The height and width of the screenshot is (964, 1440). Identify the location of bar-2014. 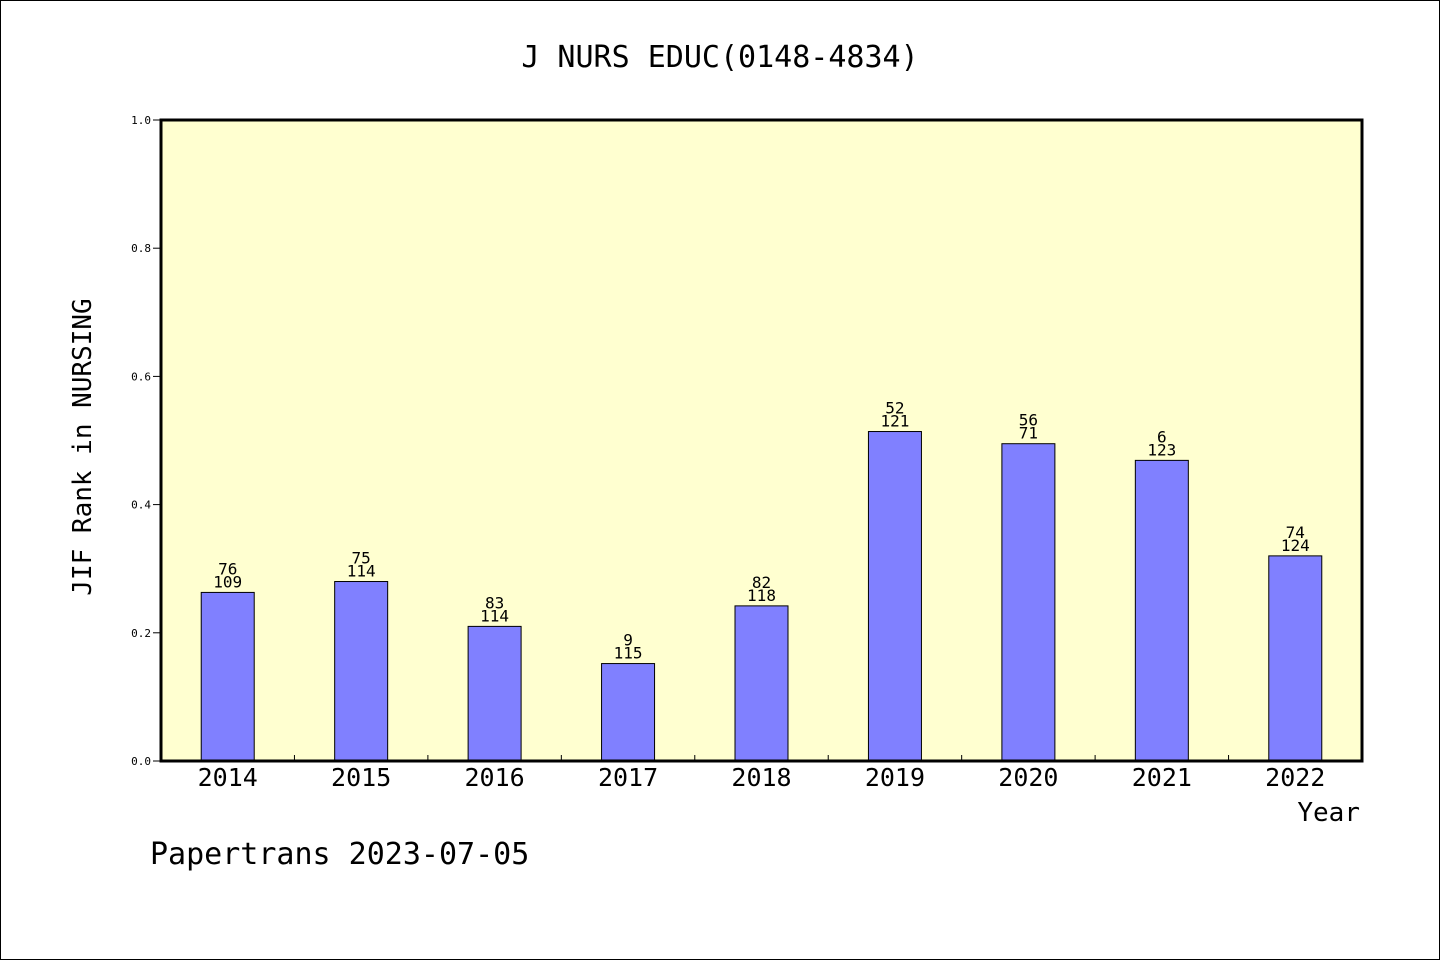
(227, 676).